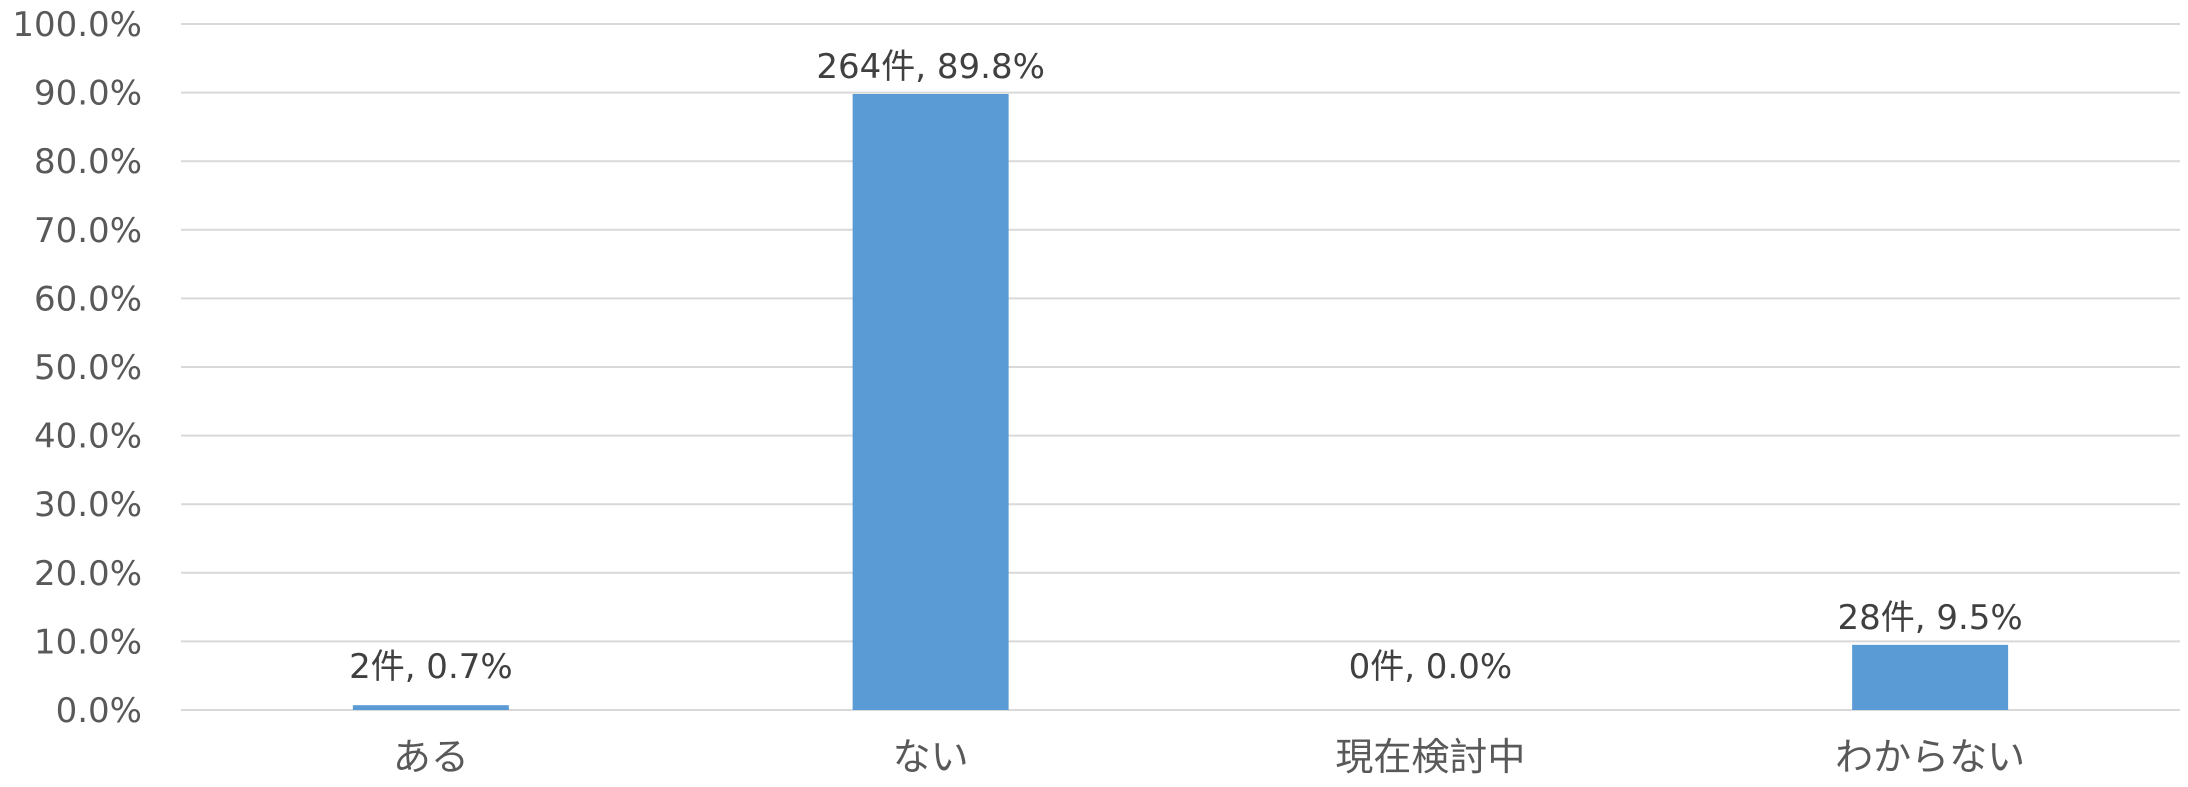 The width and height of the screenshot is (2188, 787). Describe the element at coordinates (88, 299) in the screenshot. I see `y-tick-label: 60.0%` at that location.